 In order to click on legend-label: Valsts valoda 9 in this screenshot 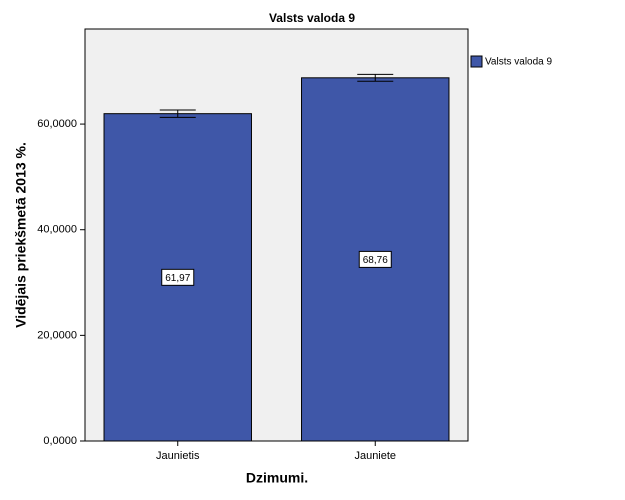, I will do `click(519, 62)`.